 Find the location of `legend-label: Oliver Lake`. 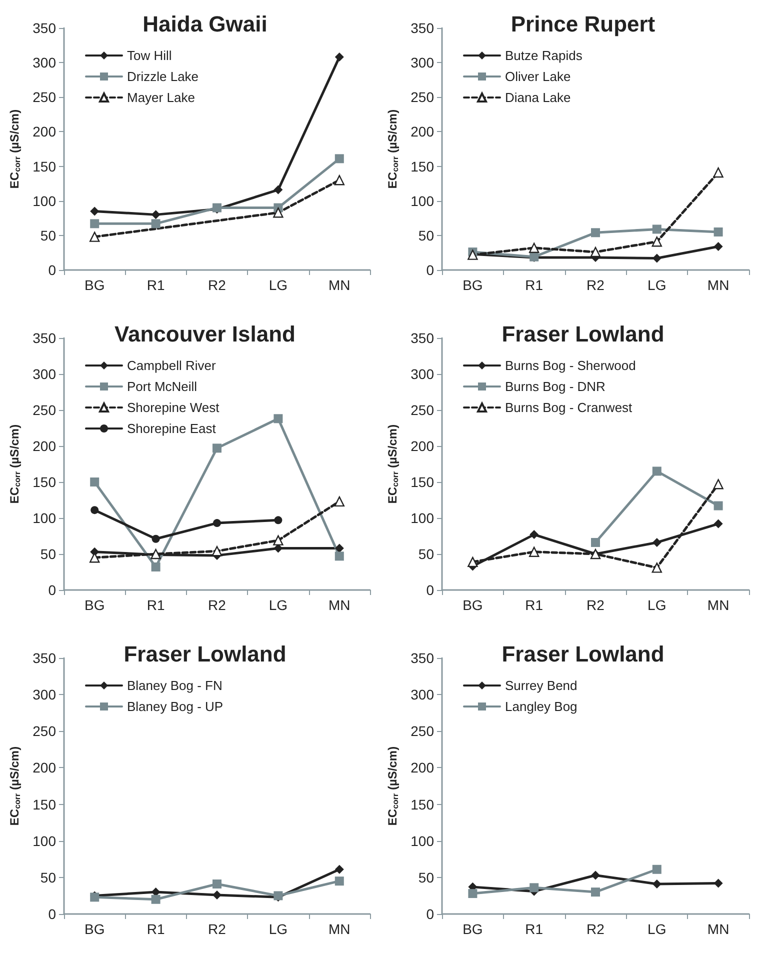

legend-label: Oliver Lake is located at coordinates (538, 76).